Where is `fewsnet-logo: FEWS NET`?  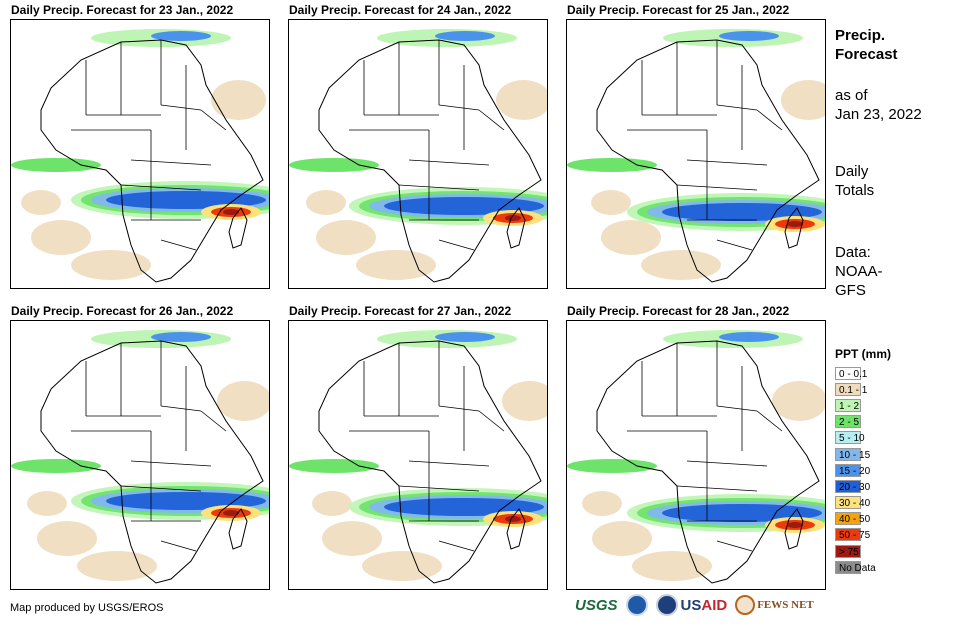
fewsnet-logo: FEWS NET is located at coordinates (774, 605).